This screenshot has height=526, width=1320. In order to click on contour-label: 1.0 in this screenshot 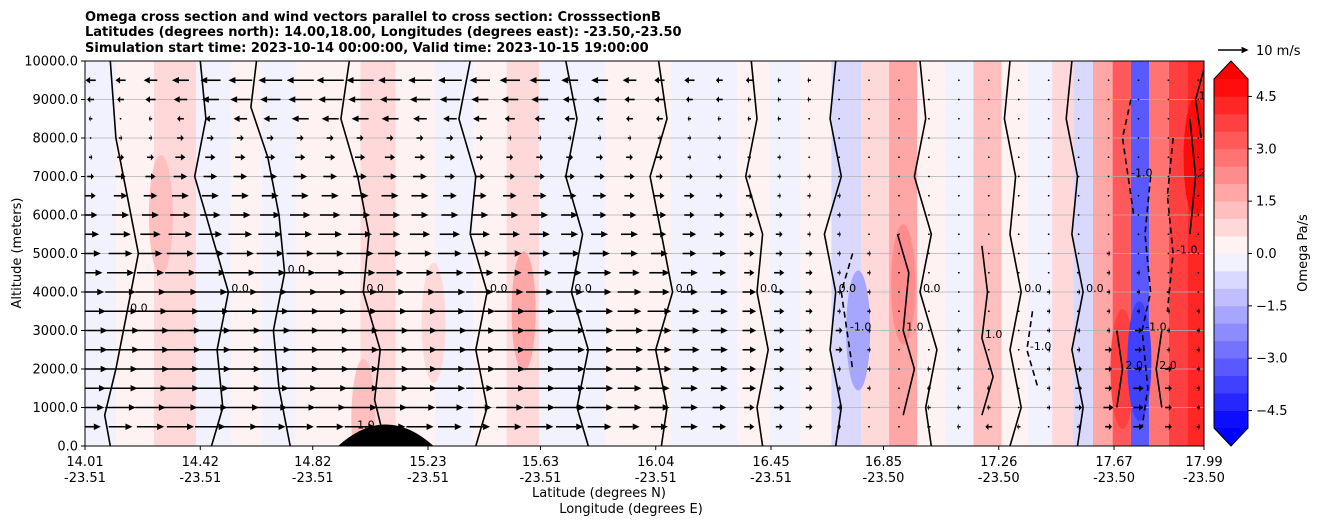, I will do `click(994, 334)`.